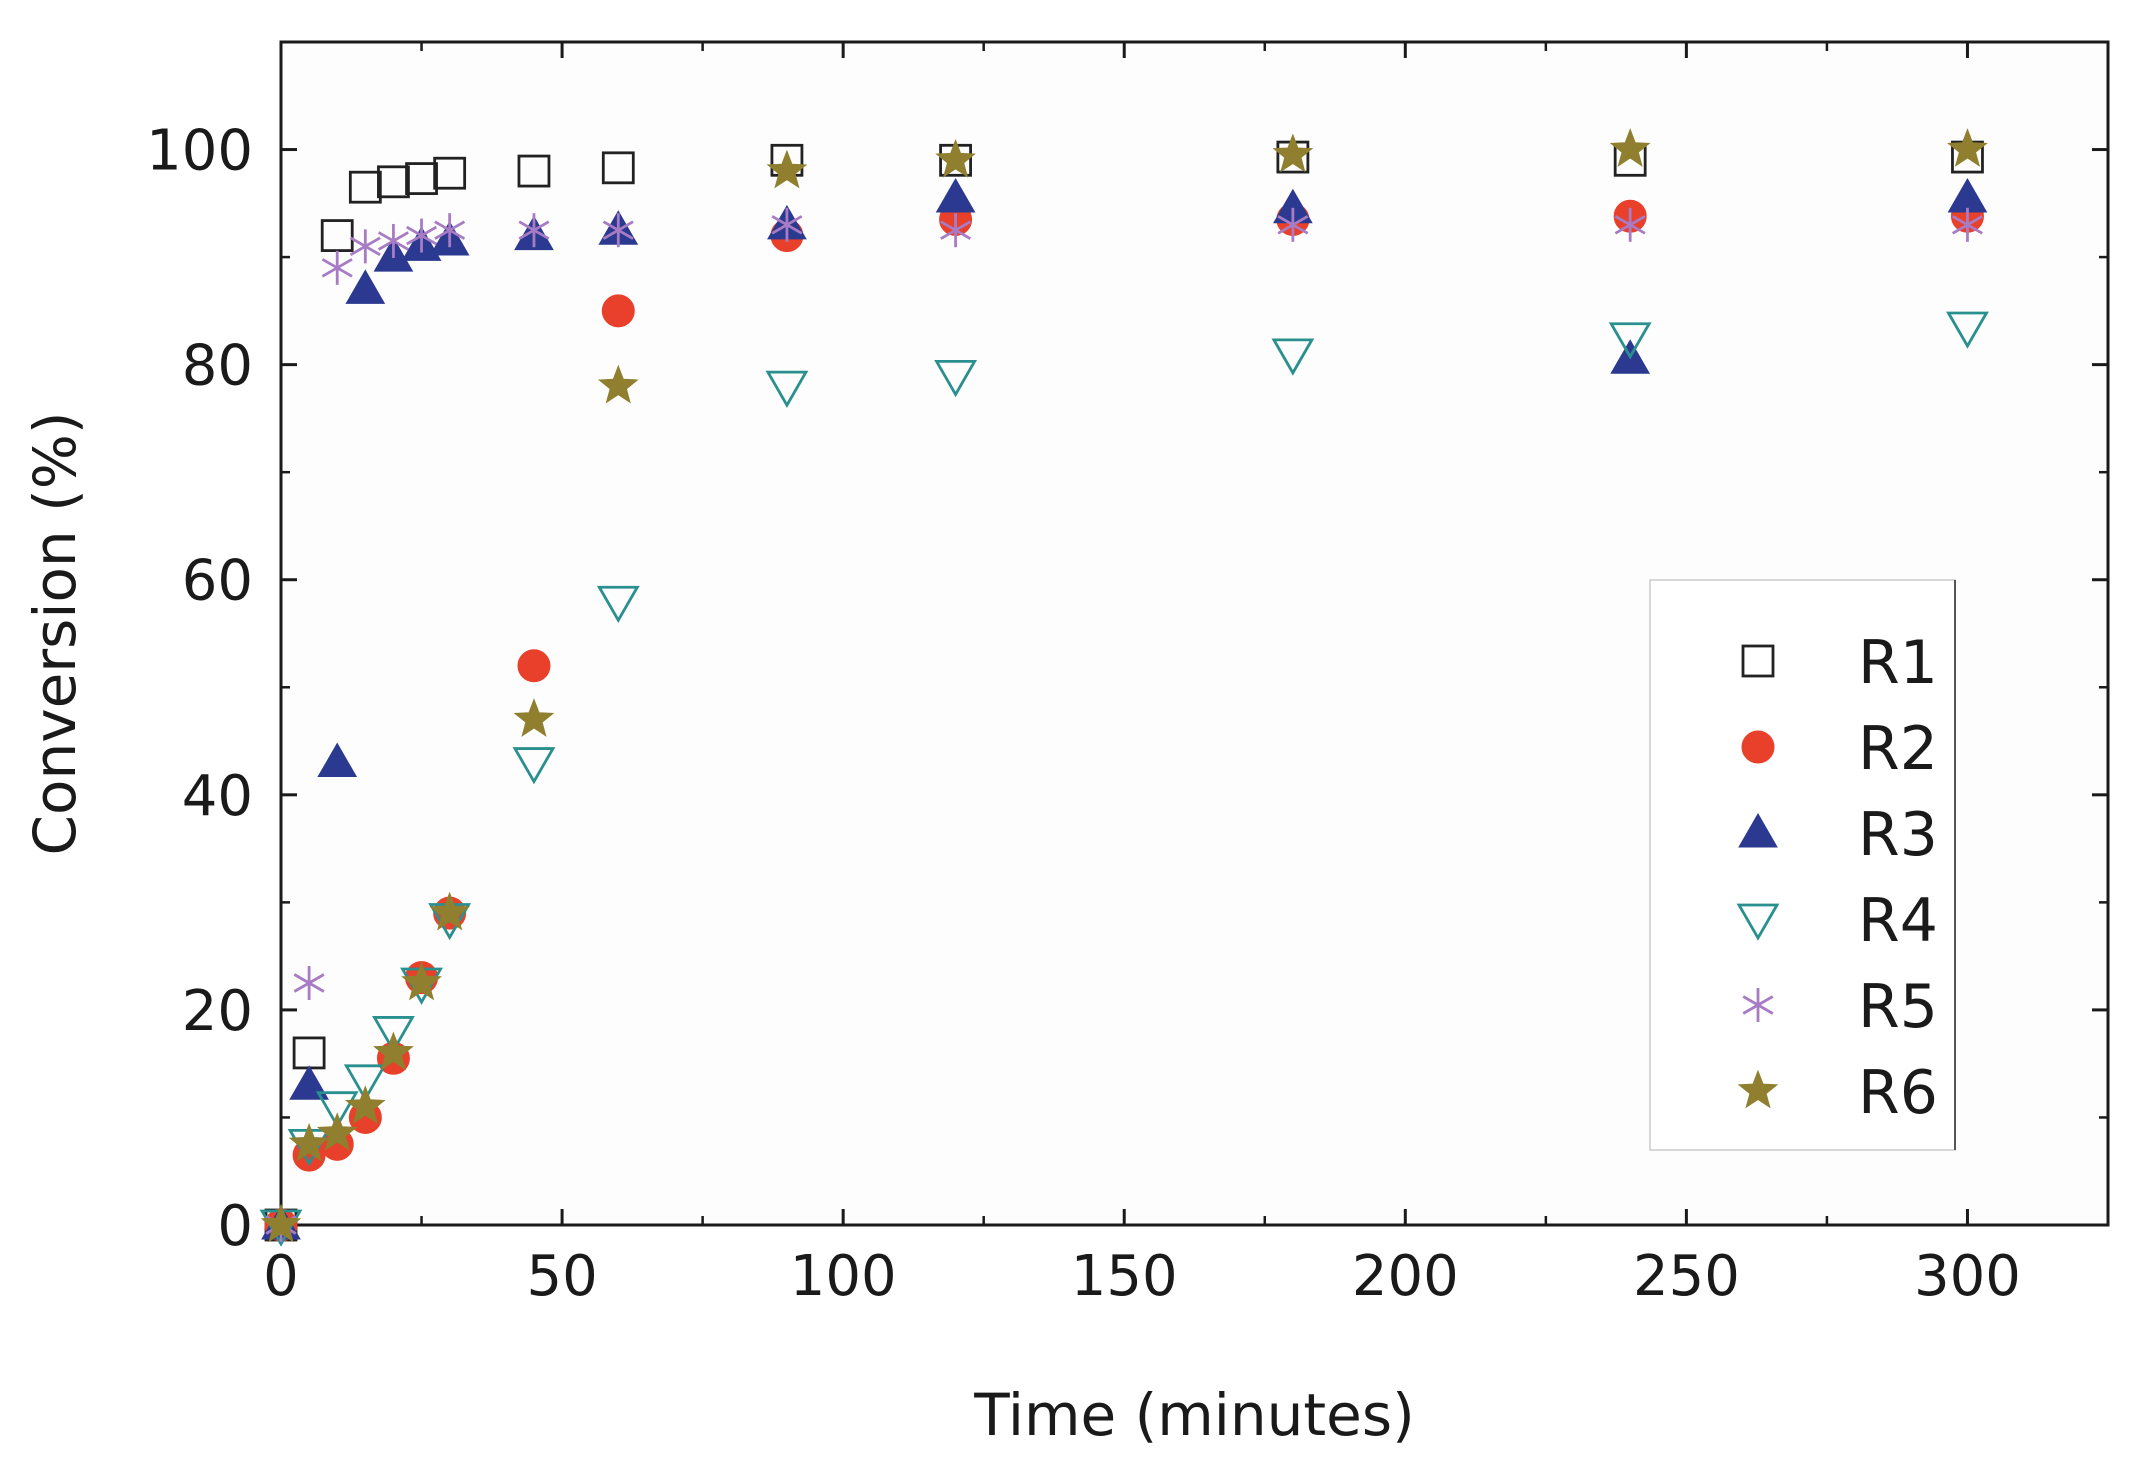 The width and height of the screenshot is (2133, 1481). Describe the element at coordinates (1802, 865) in the screenshot. I see `legend-box` at that location.